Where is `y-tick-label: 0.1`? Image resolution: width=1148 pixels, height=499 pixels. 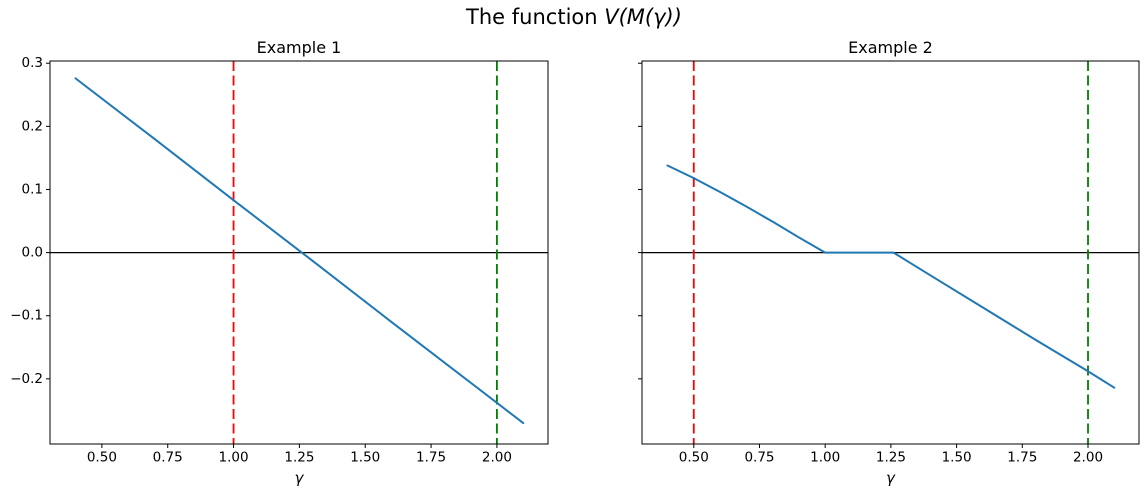
y-tick-label: 0.1 is located at coordinates (32, 189).